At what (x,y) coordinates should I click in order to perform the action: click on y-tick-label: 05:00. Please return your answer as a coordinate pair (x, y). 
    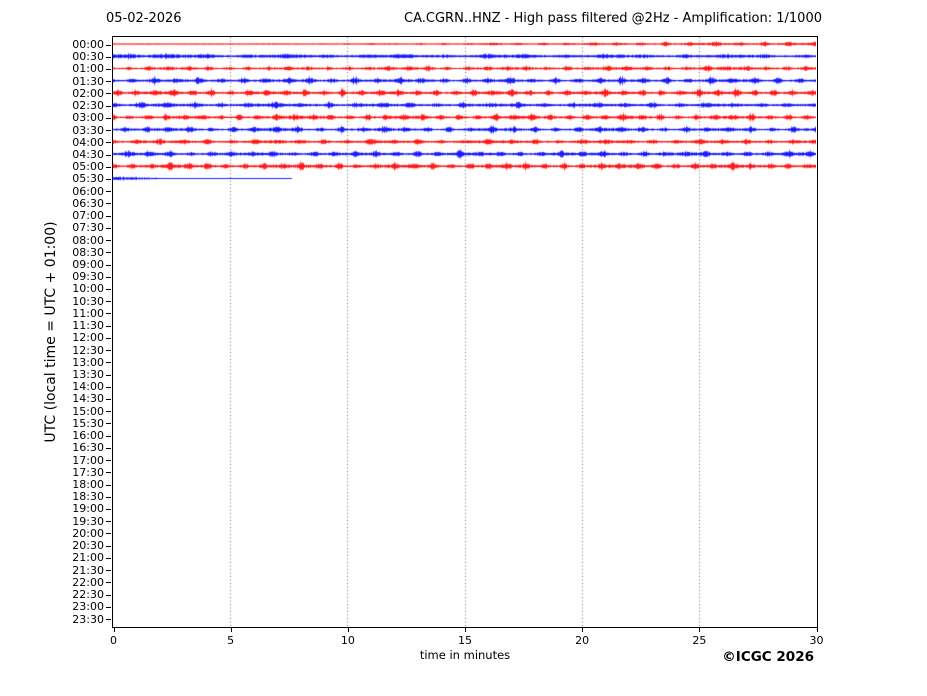
    Looking at the image, I should click on (88, 167).